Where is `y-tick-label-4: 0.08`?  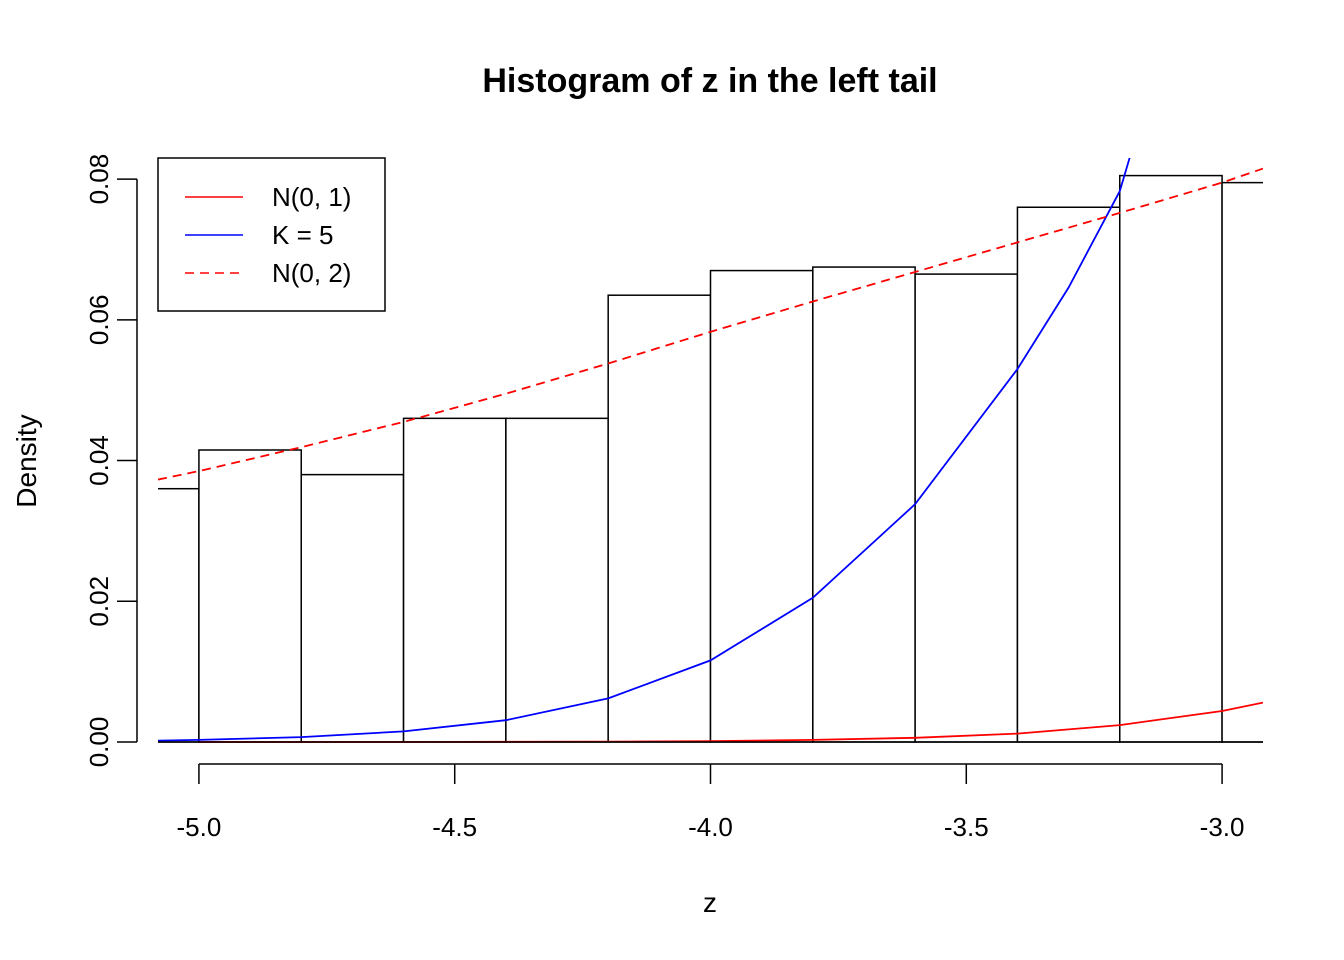 y-tick-label-4: 0.08 is located at coordinates (99, 179).